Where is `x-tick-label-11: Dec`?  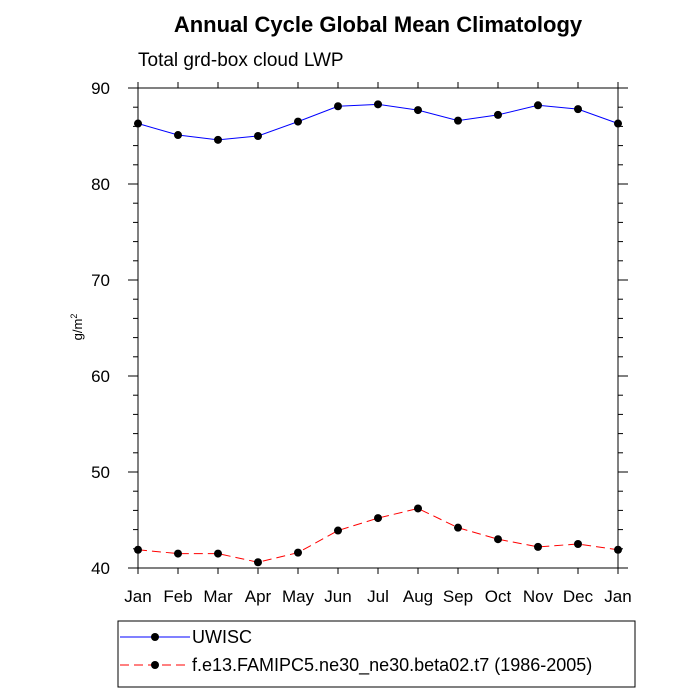
x-tick-label-11: Dec is located at coordinates (578, 596).